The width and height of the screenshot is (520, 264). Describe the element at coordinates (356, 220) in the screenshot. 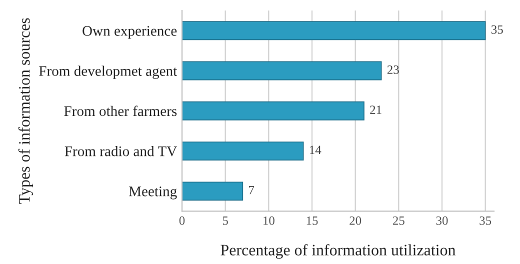

I see `x-tick-label: 20` at that location.